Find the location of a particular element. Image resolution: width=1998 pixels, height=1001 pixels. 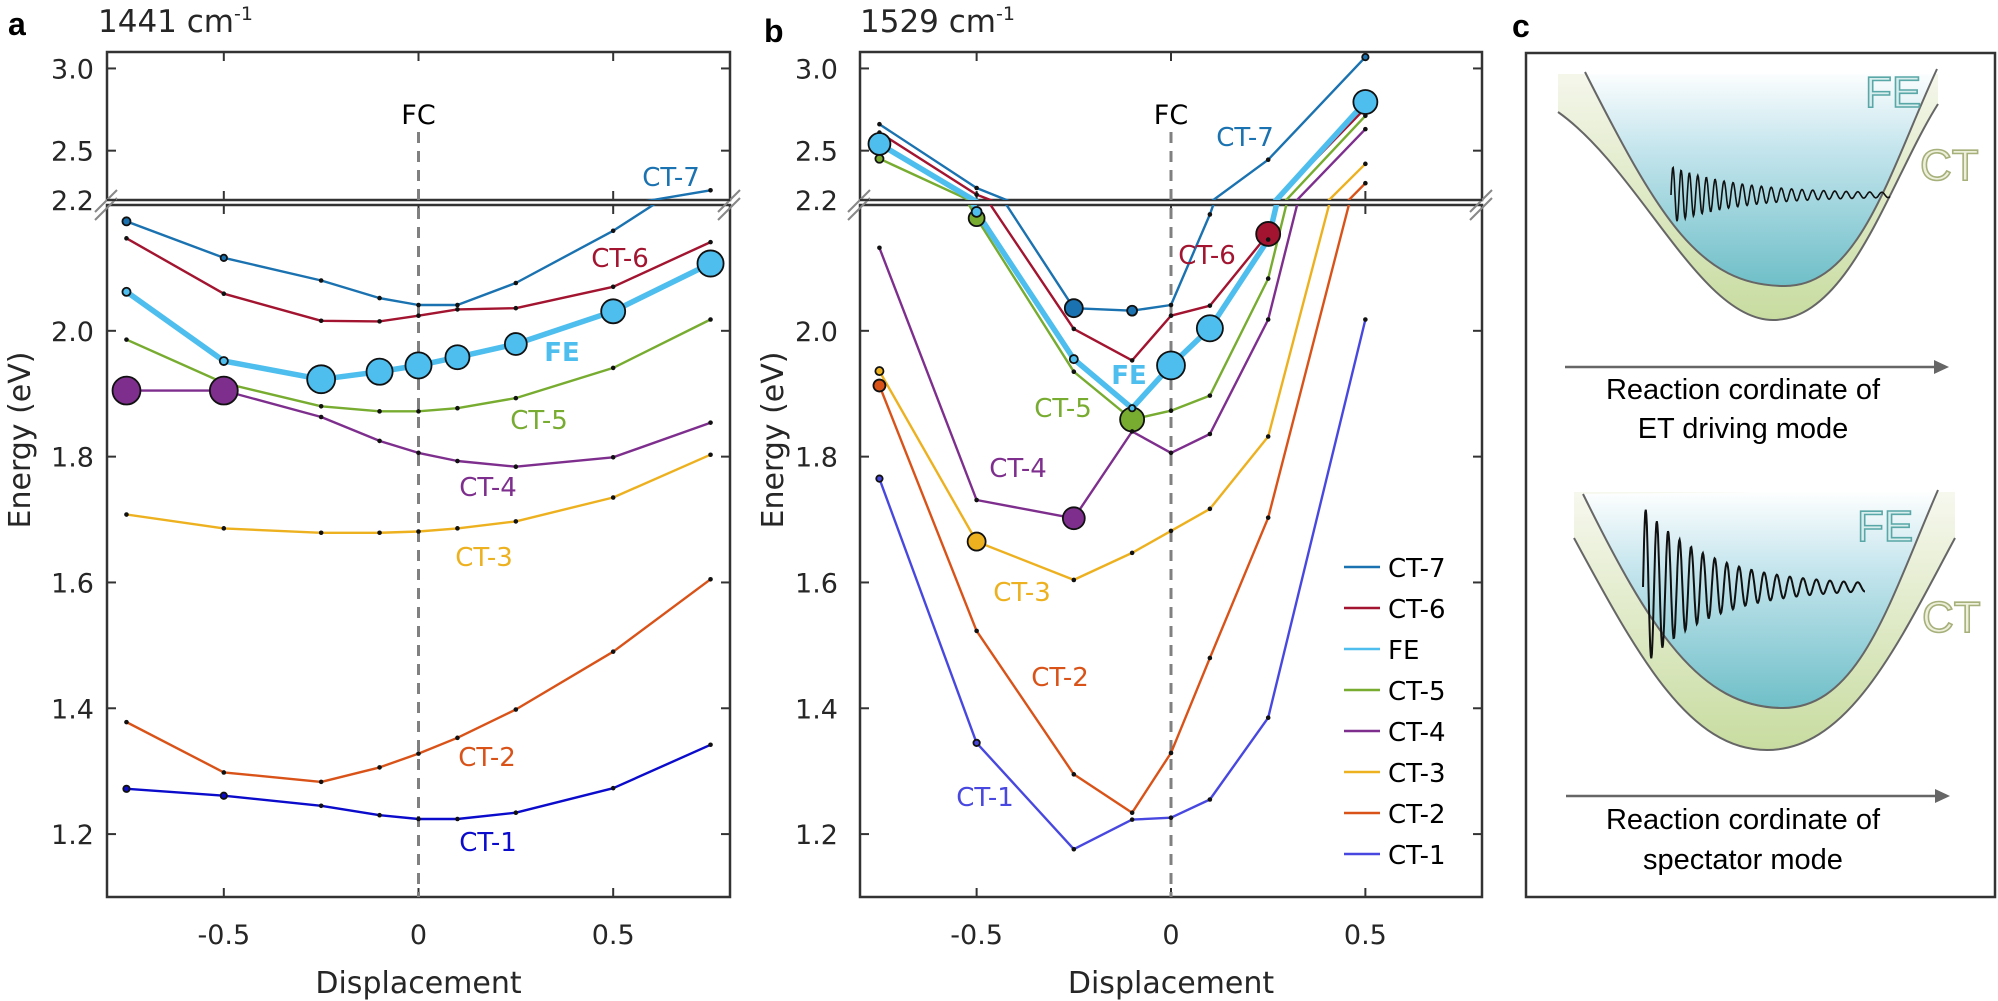

series-label-ct-4: CT-4 is located at coordinates (488, 488).